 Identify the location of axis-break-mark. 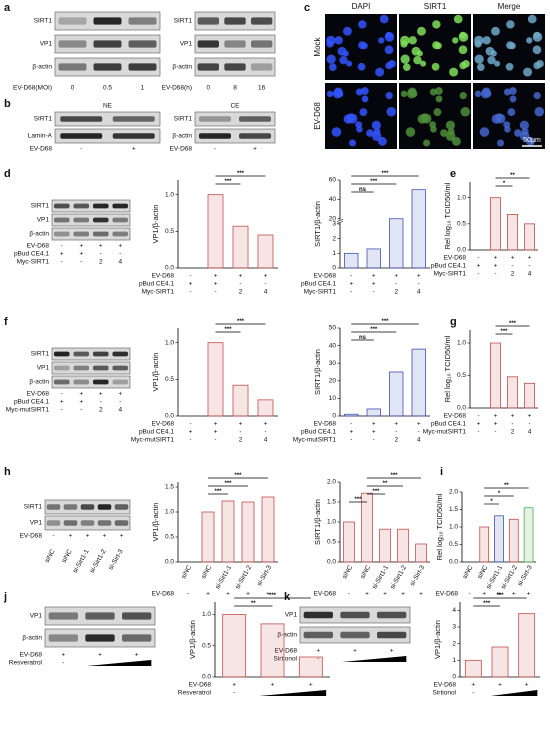
(340, 222).